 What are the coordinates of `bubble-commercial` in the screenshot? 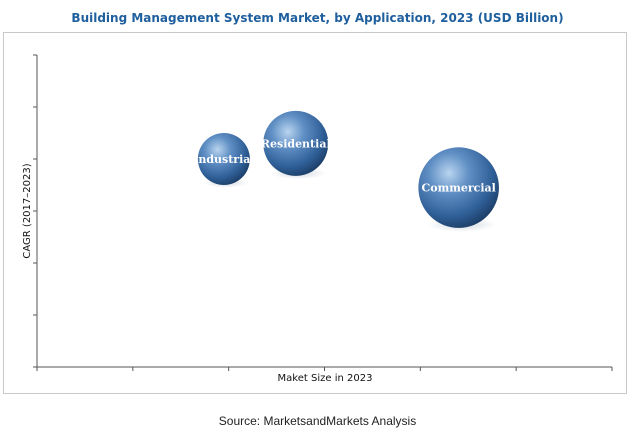 It's located at (458, 187).